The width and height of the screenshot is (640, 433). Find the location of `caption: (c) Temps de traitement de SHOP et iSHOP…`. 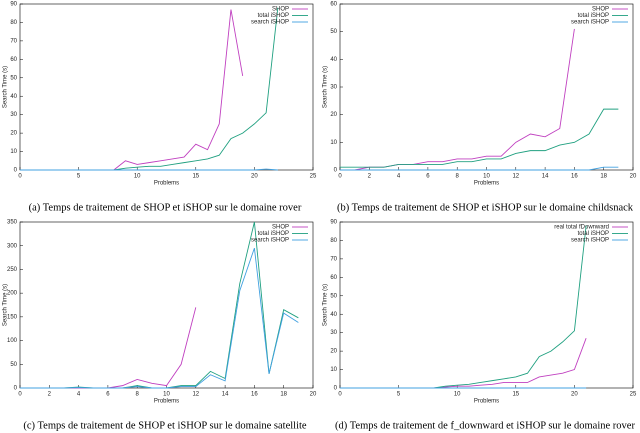

caption: (c) Temps de traitement de SHOP et iSHOP… is located at coordinates (165, 425).